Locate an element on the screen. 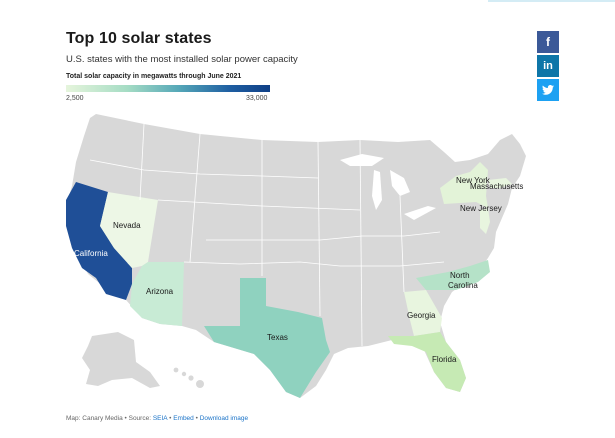 This screenshot has width=615, height=438. map-title: Top 10 solar states is located at coordinates (139, 38).